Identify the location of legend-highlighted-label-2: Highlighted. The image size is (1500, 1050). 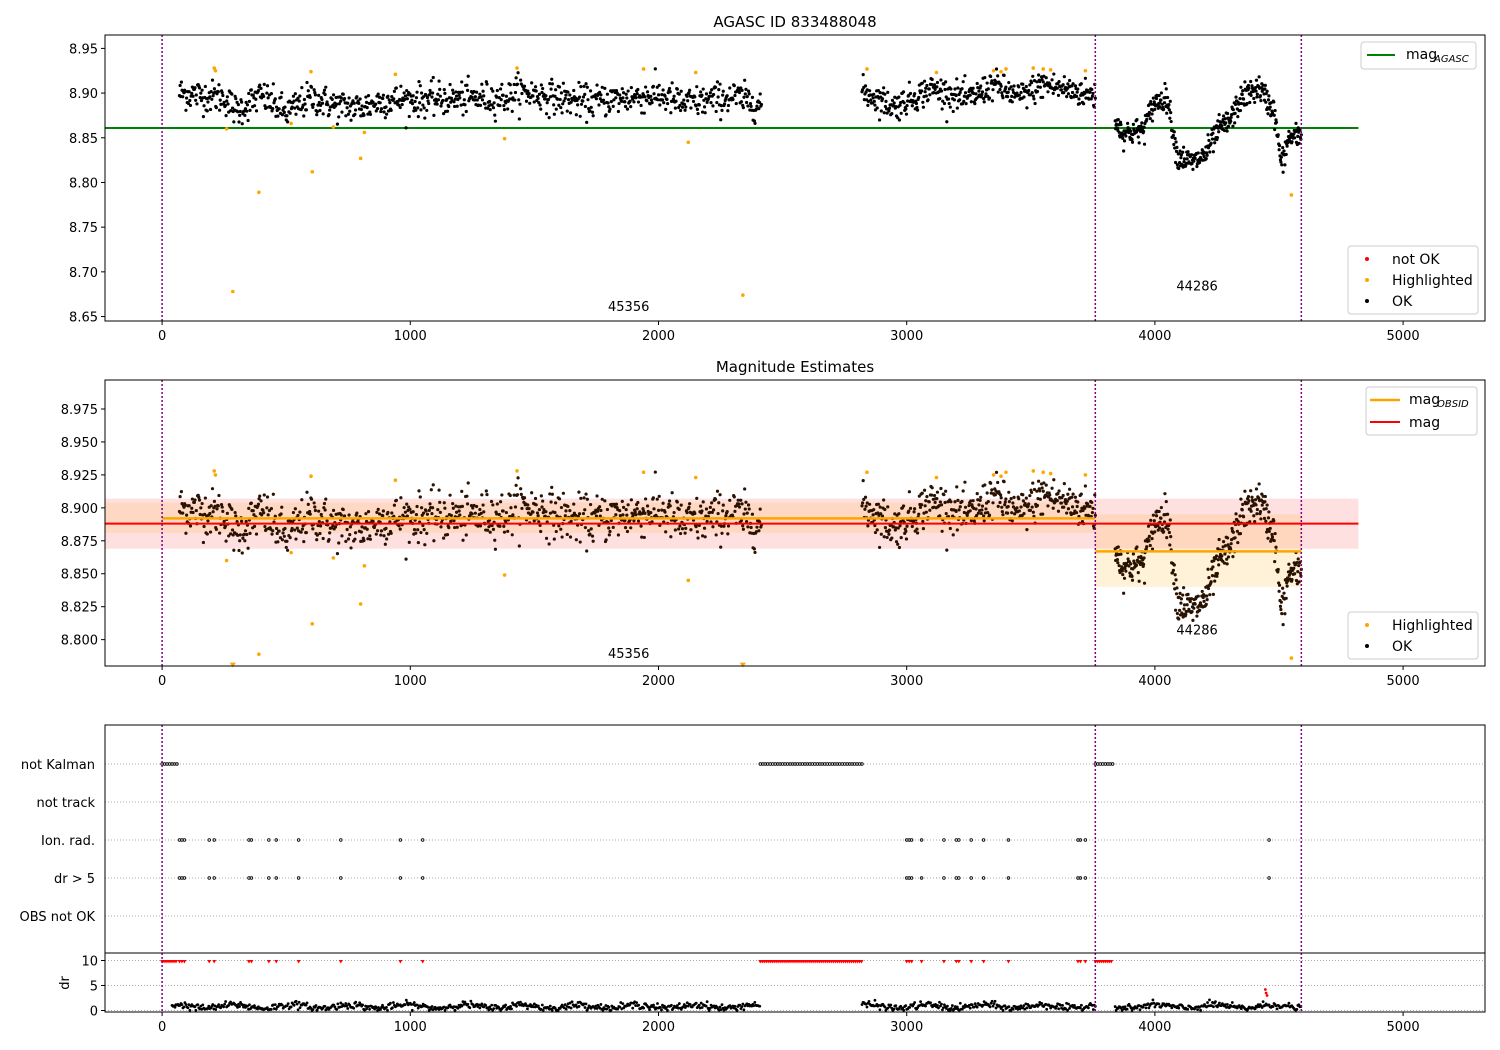
(1432, 626).